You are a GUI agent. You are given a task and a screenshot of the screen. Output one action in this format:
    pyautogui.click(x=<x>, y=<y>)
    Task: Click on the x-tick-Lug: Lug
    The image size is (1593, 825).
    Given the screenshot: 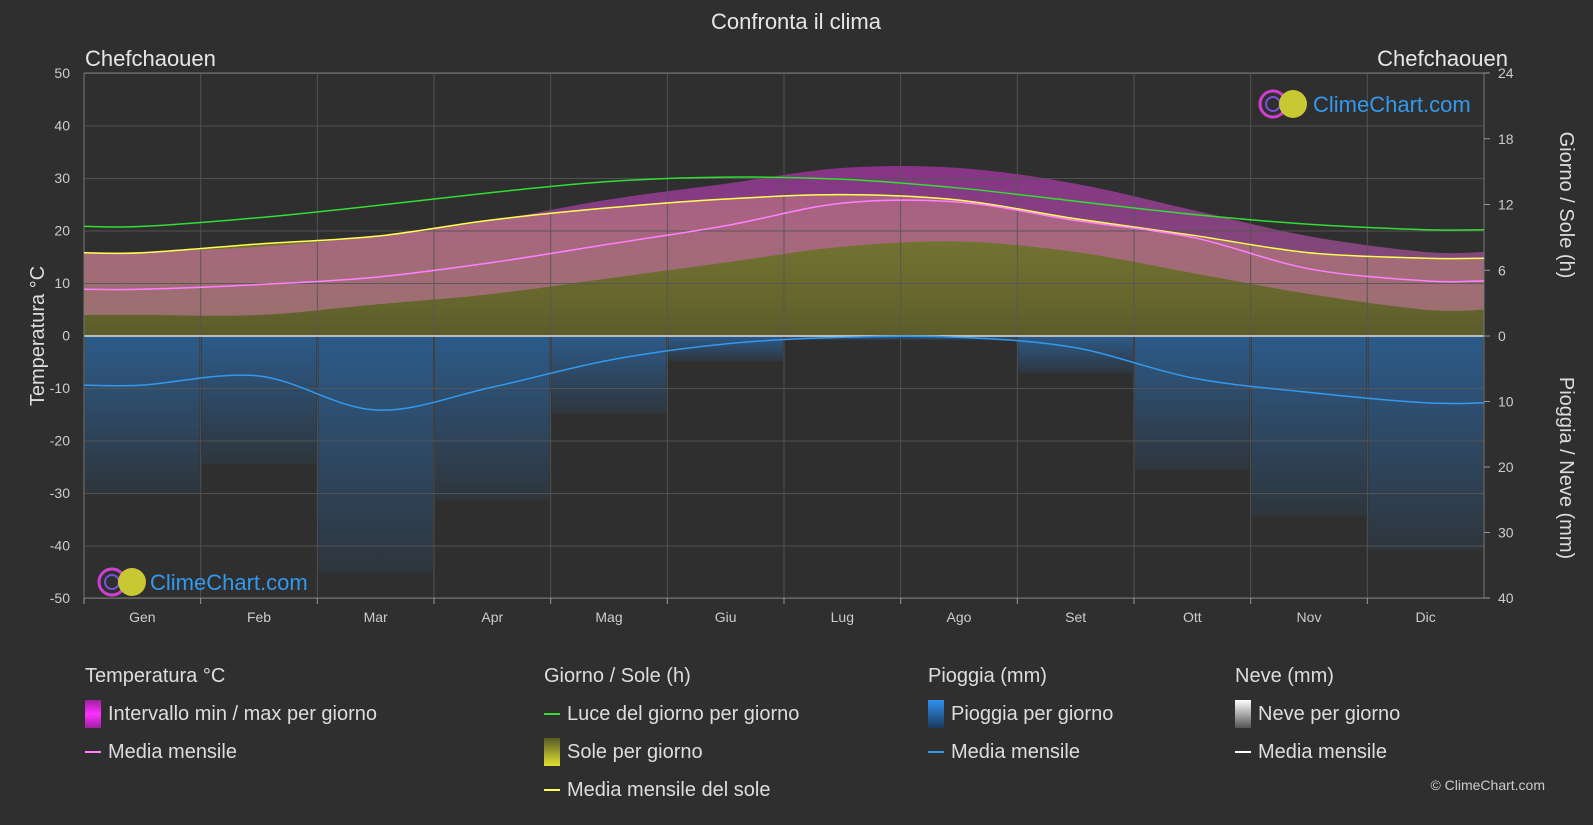 What is the action you would take?
    pyautogui.click(x=842, y=617)
    